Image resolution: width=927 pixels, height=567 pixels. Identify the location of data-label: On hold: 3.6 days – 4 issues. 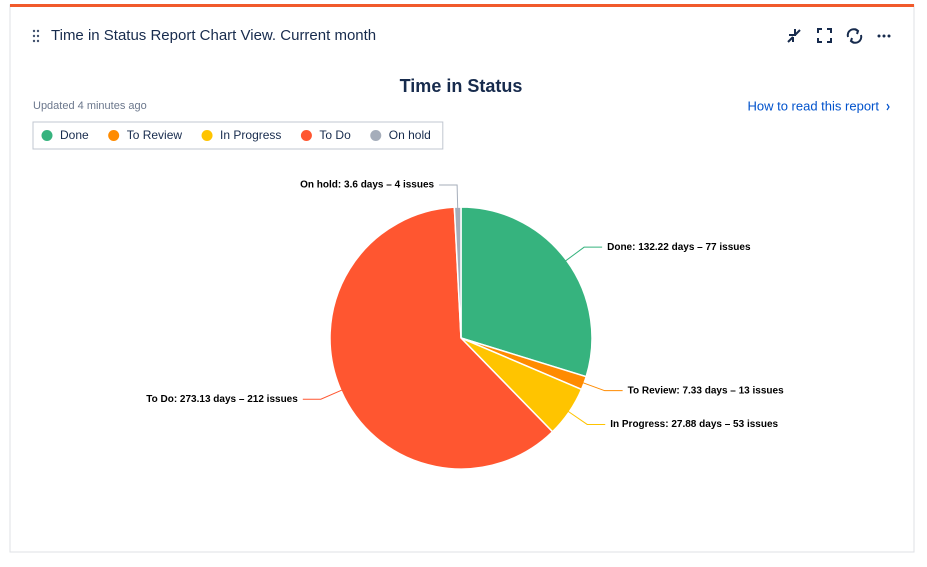
(367, 185).